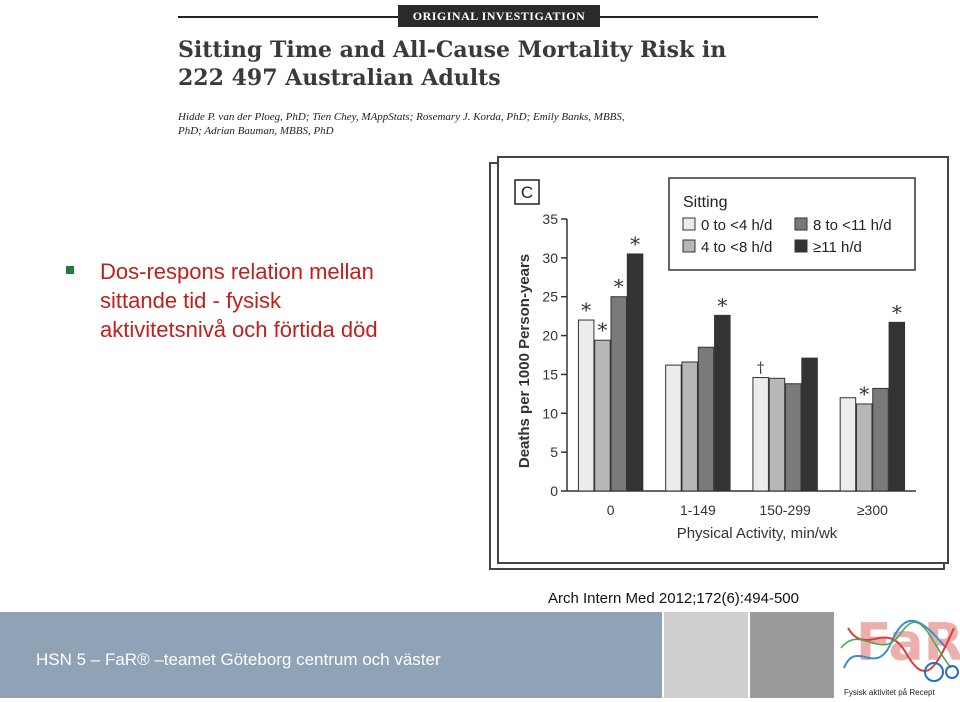 Image resolution: width=960 pixels, height=702 pixels. Describe the element at coordinates (554, 491) in the screenshot. I see `y-tick-label: 0` at that location.